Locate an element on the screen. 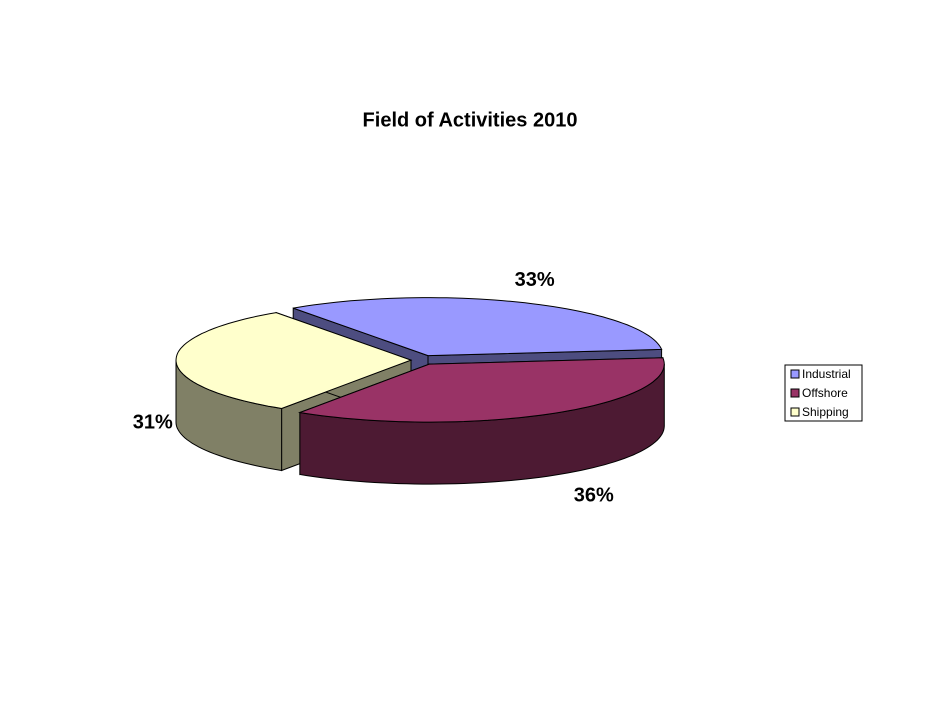 The image size is (940, 726). chart-title: Field of Activities 2010 is located at coordinates (470, 120).